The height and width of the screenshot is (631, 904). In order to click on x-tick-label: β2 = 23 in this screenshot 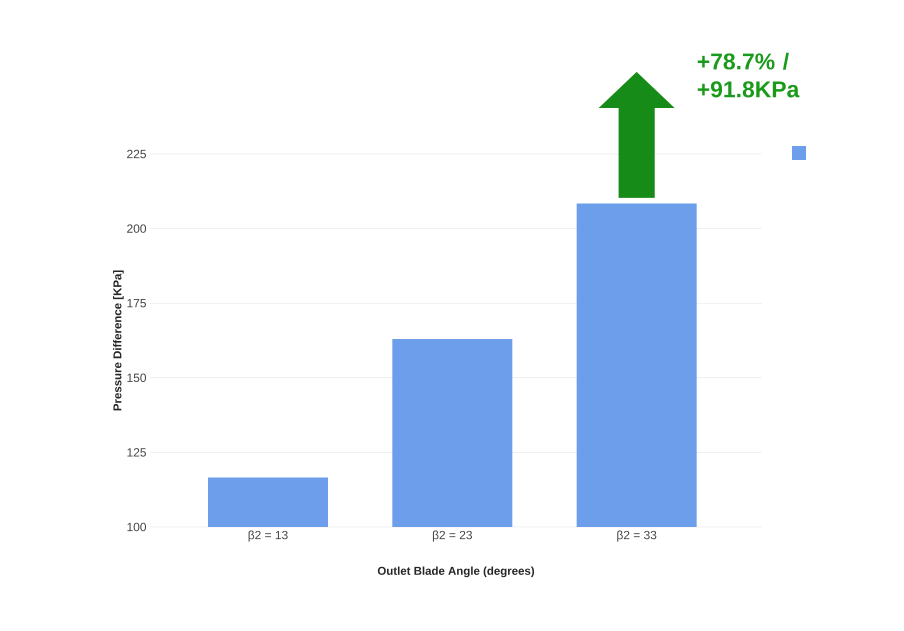, I will do `click(452, 536)`.